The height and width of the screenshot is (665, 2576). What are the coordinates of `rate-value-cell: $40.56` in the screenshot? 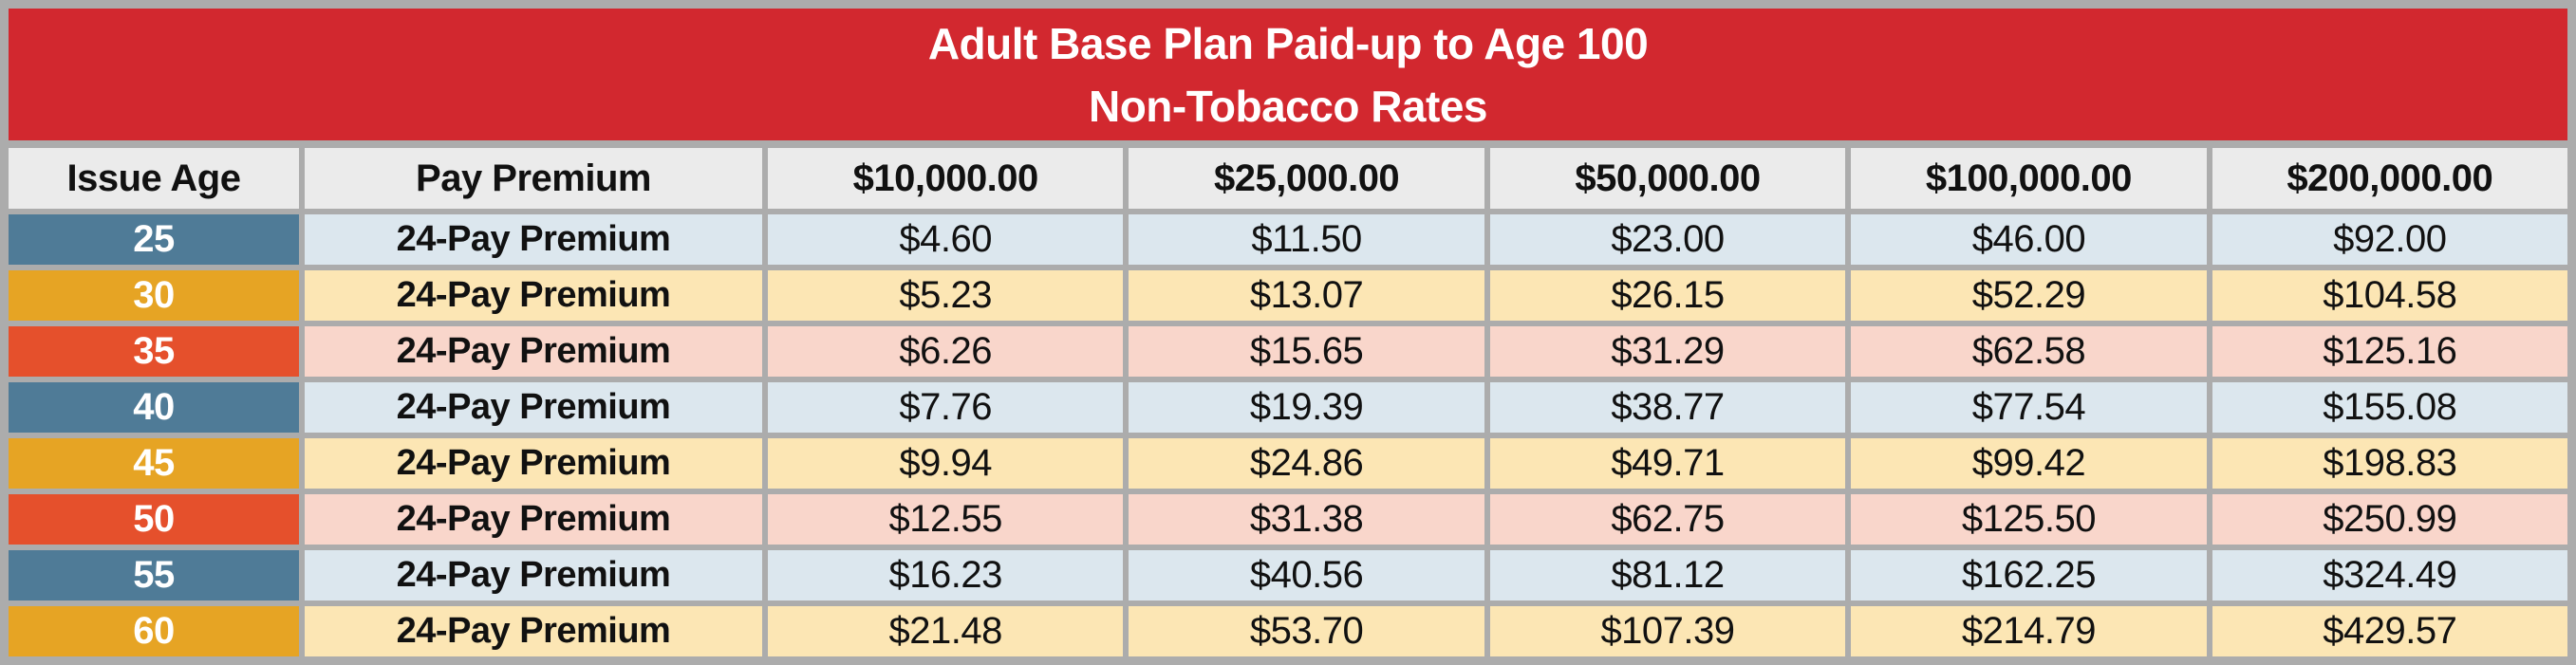 It's located at (1307, 575).